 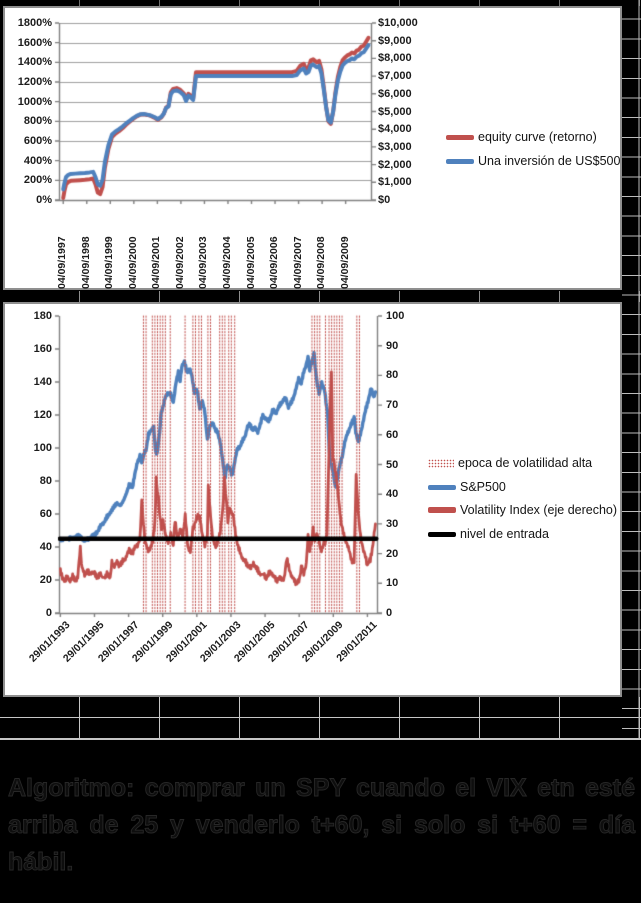 What do you see at coordinates (41, 862) in the screenshot?
I see `algorithm-text-line-3: hábil.` at bounding box center [41, 862].